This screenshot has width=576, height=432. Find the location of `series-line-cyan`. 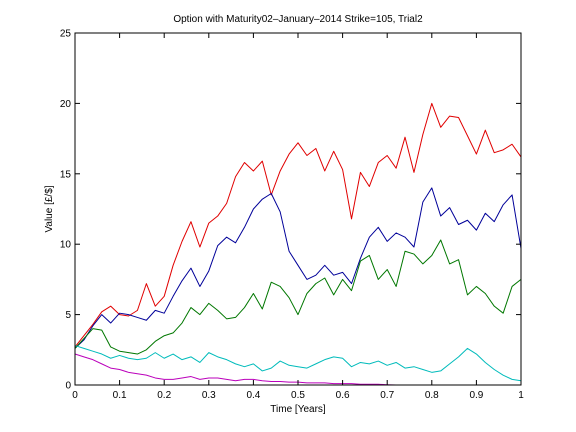

series-line-cyan is located at coordinates (298, 363).